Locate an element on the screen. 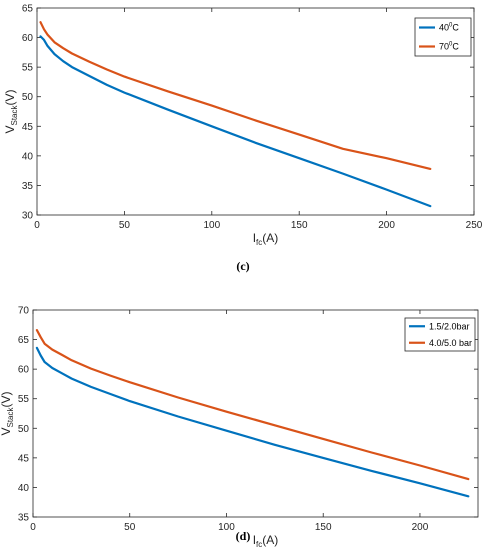 This screenshot has width=486, height=550. y-tick-label: 70 is located at coordinates (24, 311).